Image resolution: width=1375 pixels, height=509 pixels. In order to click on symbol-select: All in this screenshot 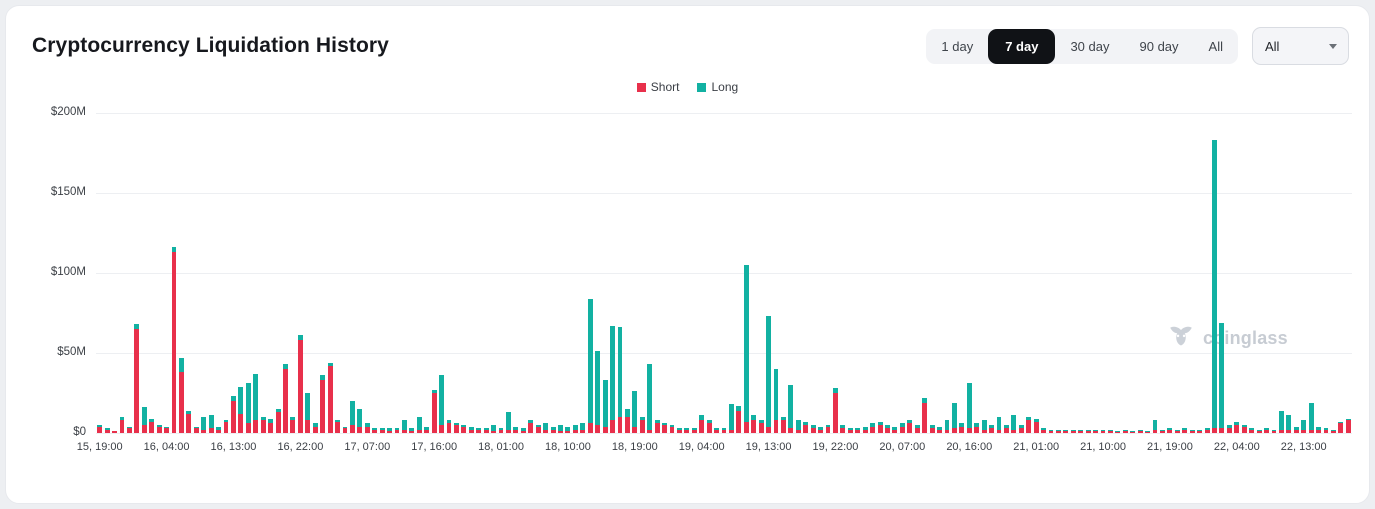, I will do `click(1300, 46)`.